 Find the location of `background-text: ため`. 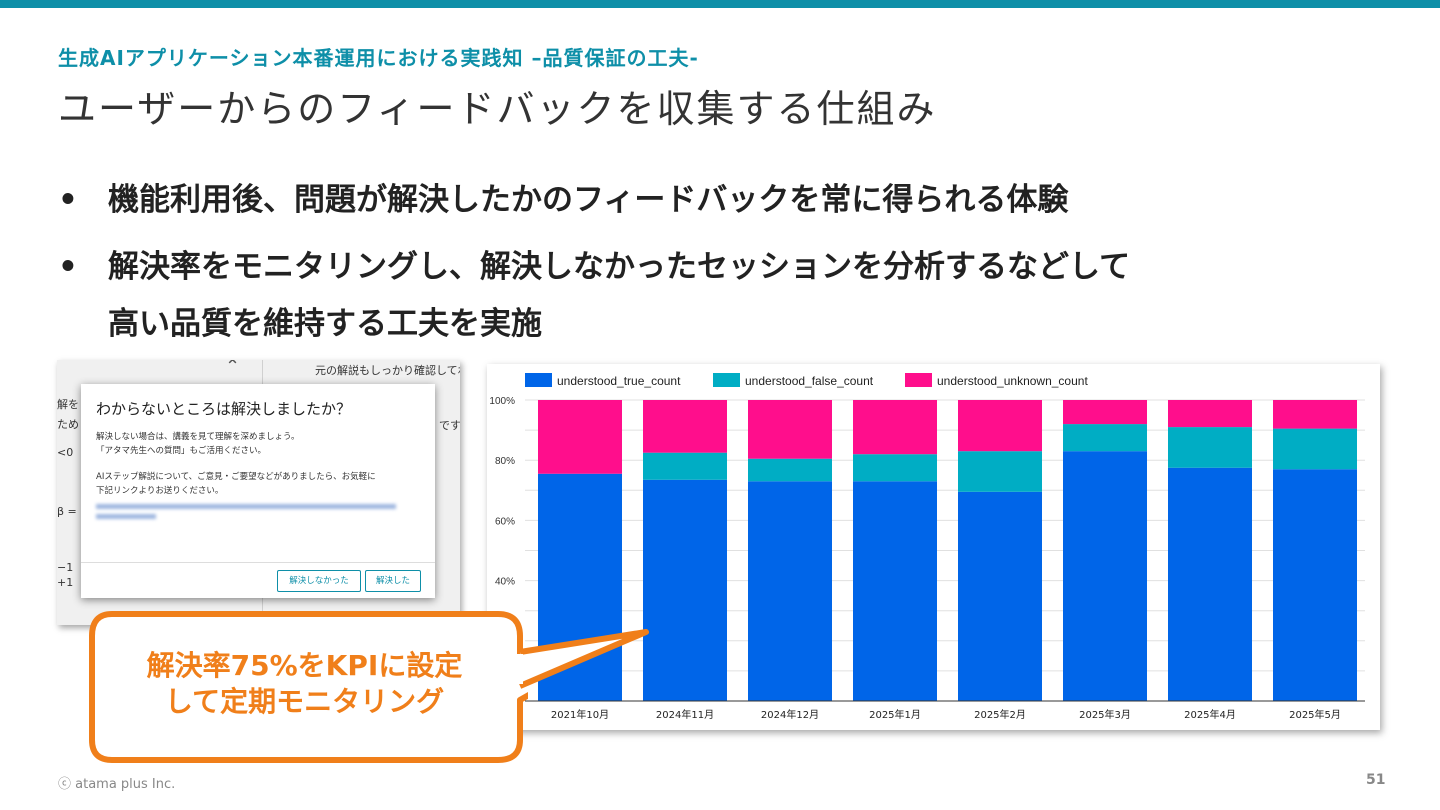

background-text: ため is located at coordinates (68, 424).